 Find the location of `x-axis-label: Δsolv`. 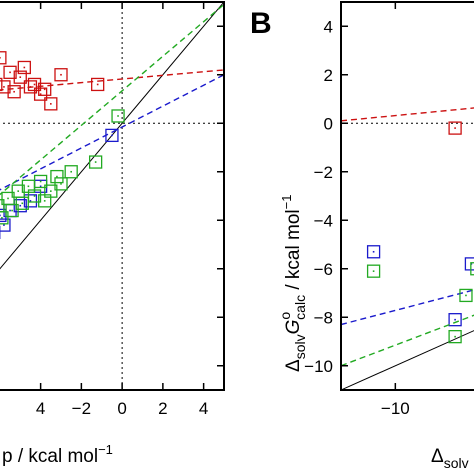

x-axis-label: Δsolv is located at coordinates (450, 458).